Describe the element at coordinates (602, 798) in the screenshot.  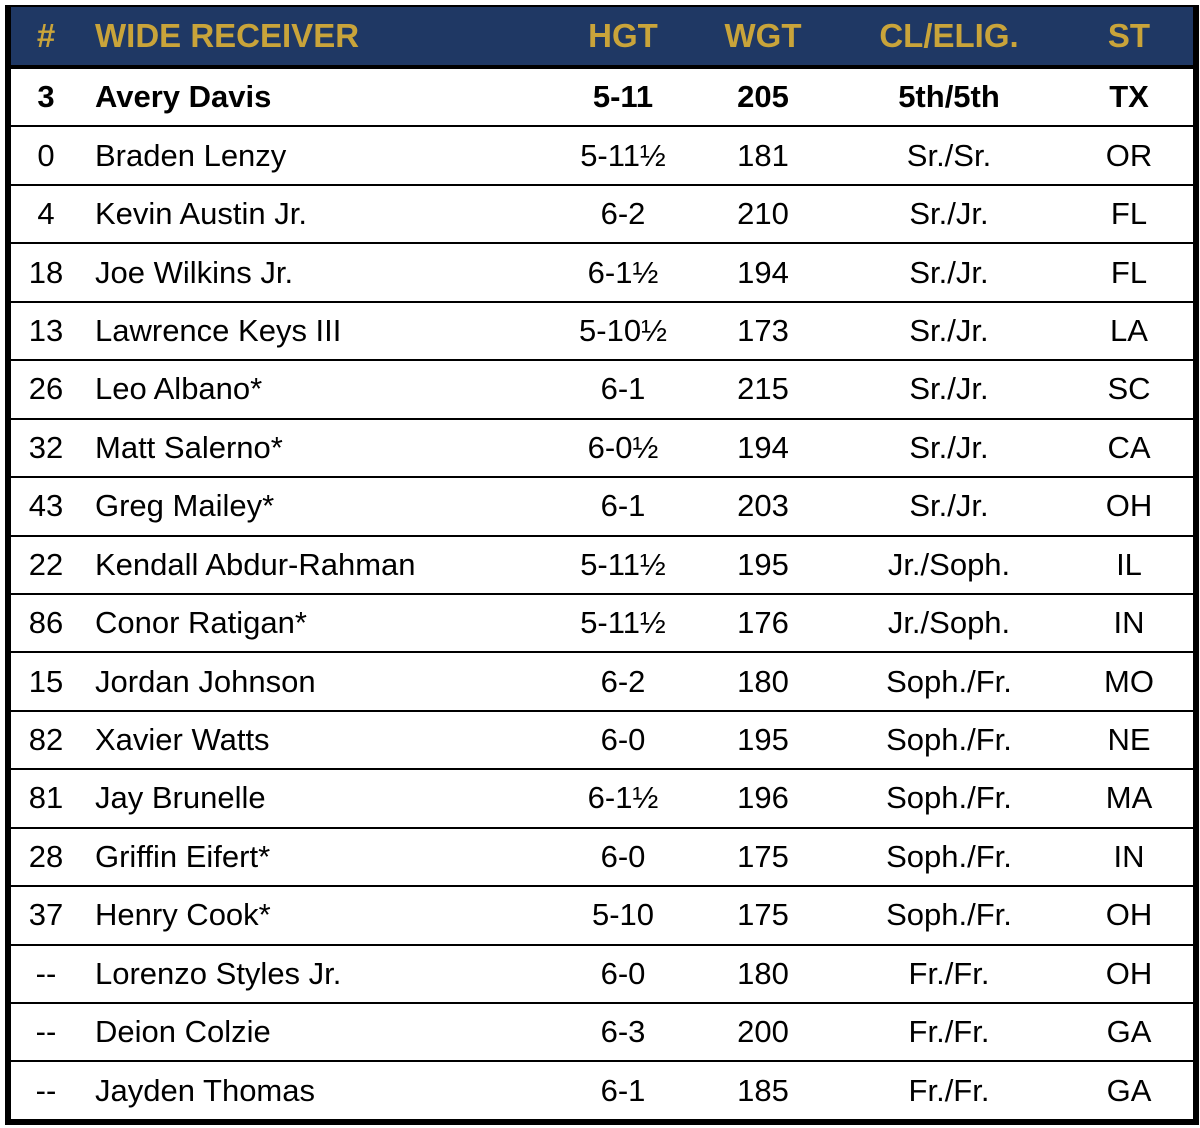
I see `table-row: 81 Jay Brunelle 6-1½ 196 Soph./Fr. MA` at that location.